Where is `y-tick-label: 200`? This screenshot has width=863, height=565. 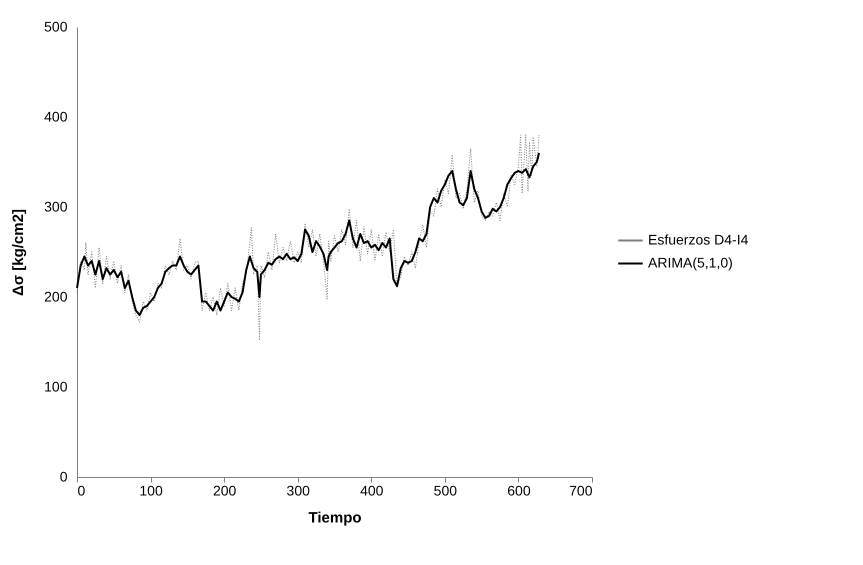
y-tick-label: 200 is located at coordinates (56, 296).